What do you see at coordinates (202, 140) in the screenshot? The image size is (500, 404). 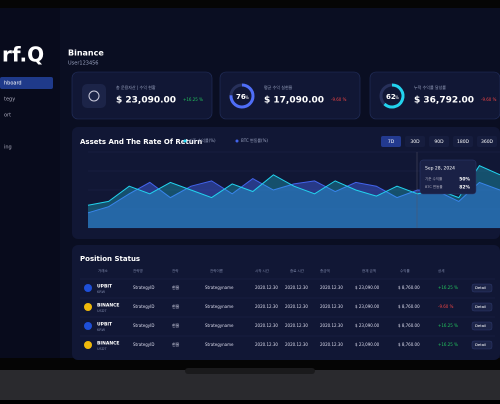 I see `legend-label: 기준 수익률(%)` at bounding box center [202, 140].